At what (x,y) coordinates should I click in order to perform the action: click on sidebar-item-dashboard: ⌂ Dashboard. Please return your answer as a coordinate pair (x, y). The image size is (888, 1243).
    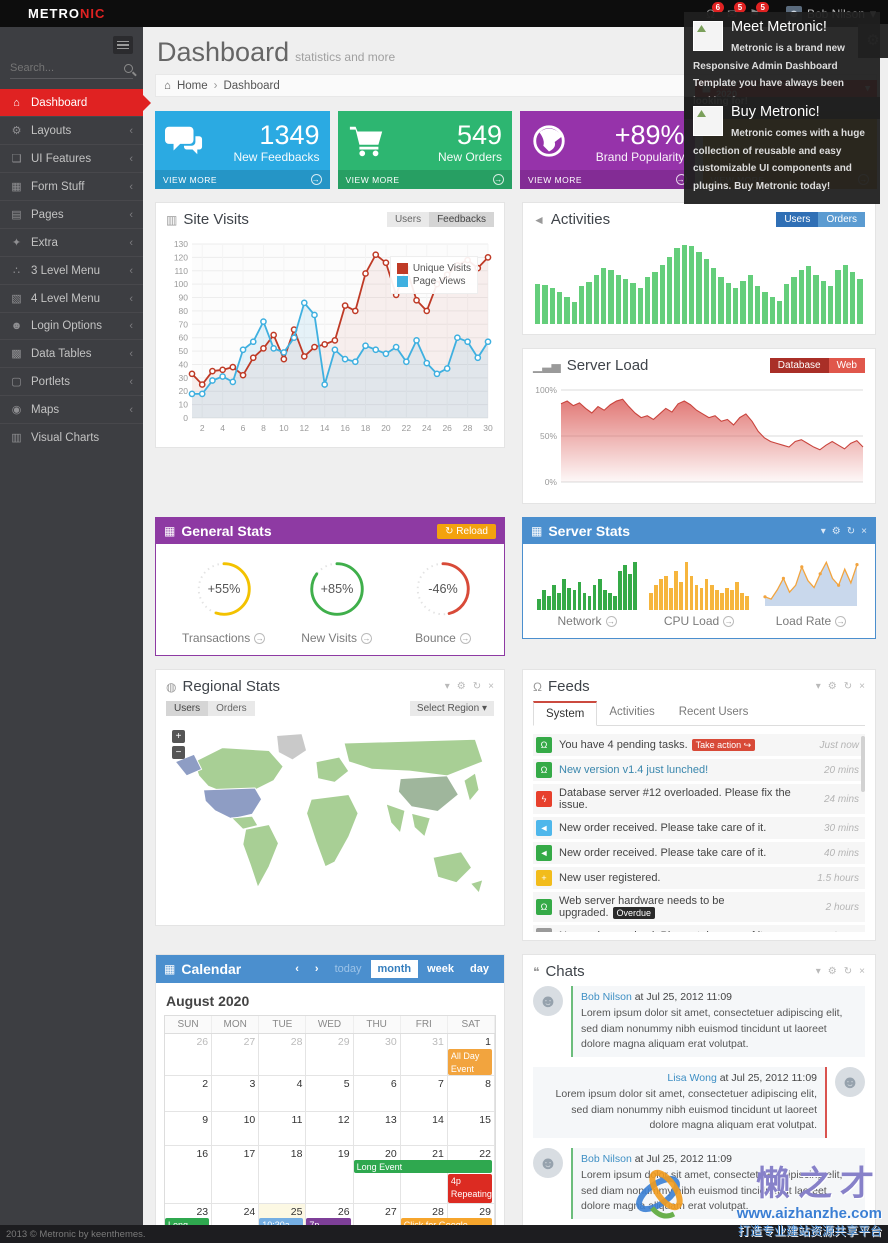
    Looking at the image, I should click on (75, 102).